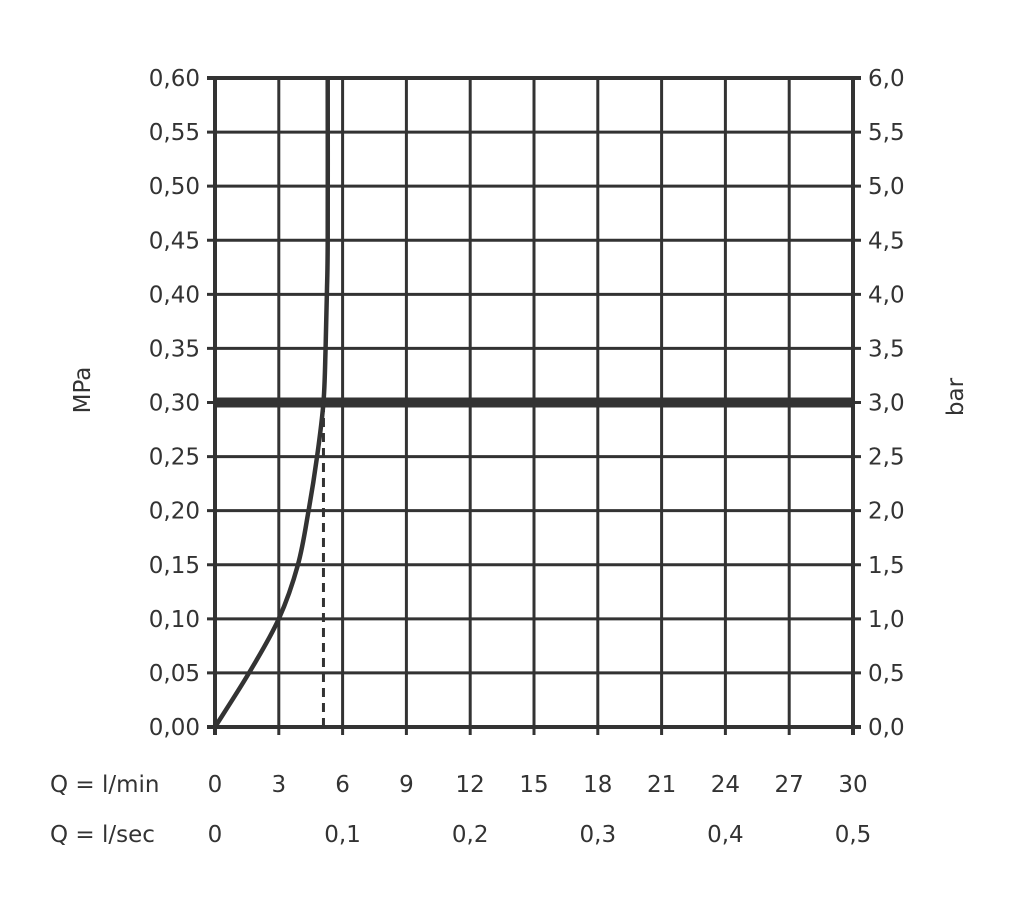  What do you see at coordinates (956, 396) in the screenshot?
I see `y-axis-label-right: bar` at bounding box center [956, 396].